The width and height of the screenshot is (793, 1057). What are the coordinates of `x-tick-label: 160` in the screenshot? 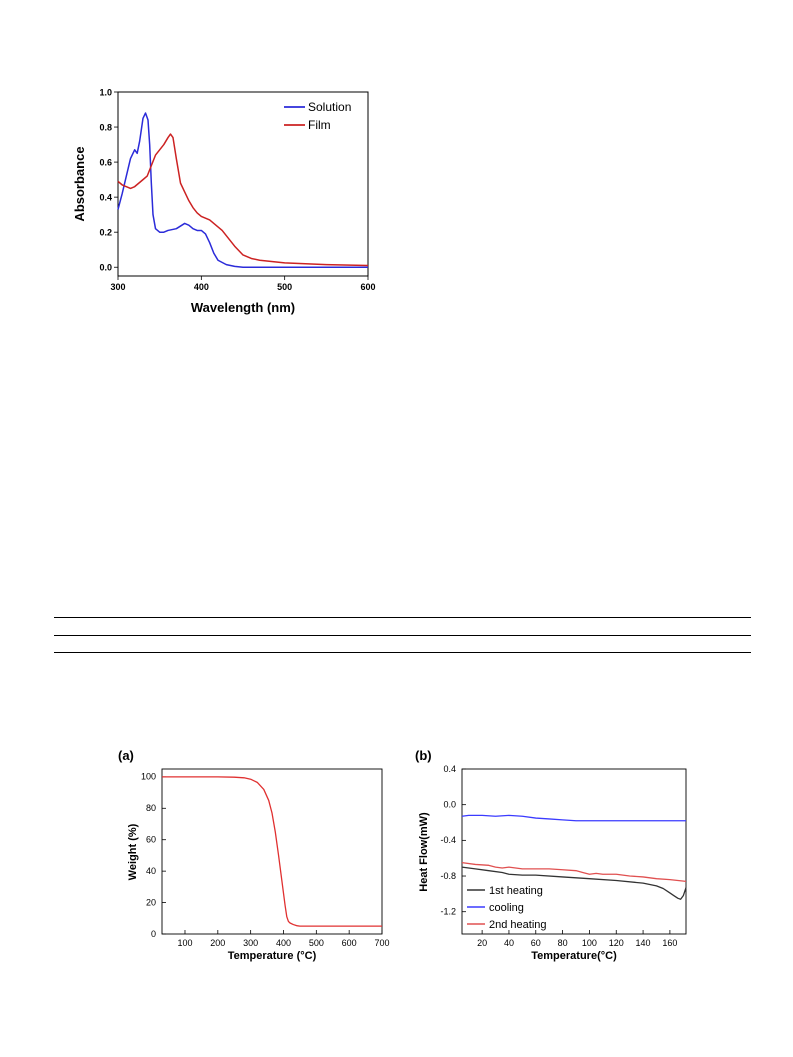 It's located at (669, 943).